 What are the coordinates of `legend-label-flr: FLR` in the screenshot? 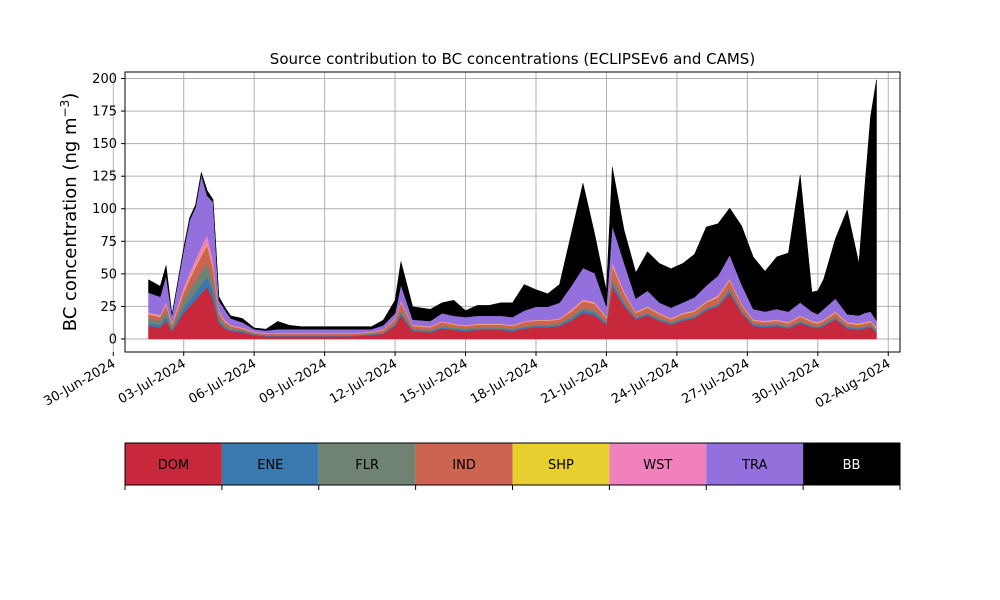 It's located at (367, 465).